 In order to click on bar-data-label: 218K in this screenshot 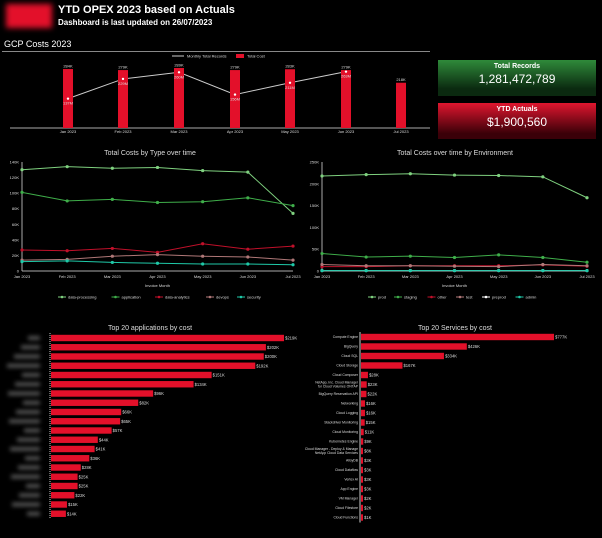, I will do `click(401, 79)`.